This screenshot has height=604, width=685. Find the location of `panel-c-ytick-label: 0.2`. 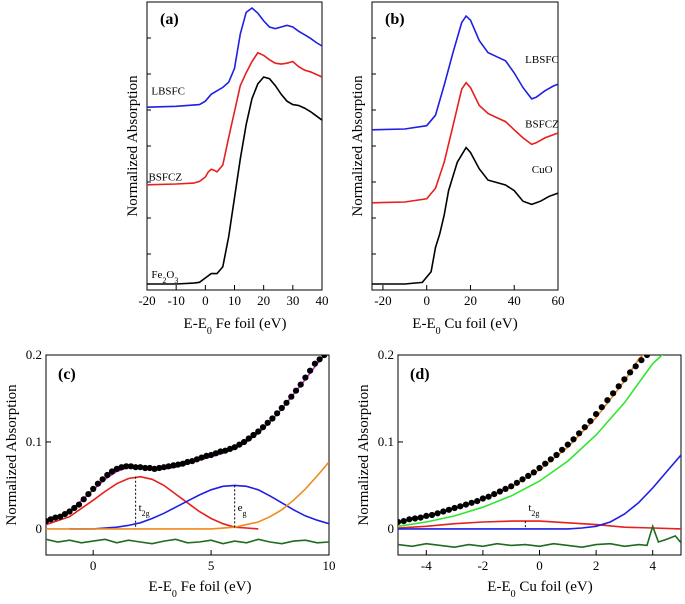

panel-c-ytick-label: 0.2 is located at coordinates (34, 354).